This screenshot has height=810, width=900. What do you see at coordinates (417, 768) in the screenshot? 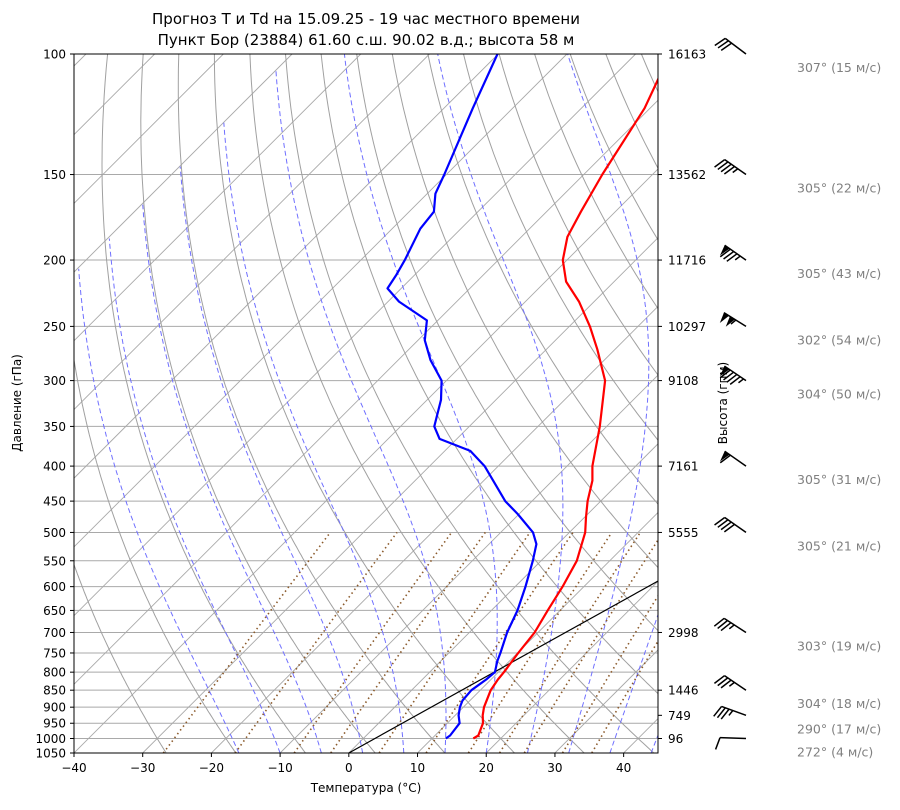
I see `x-tick-label: 10` at bounding box center [417, 768].